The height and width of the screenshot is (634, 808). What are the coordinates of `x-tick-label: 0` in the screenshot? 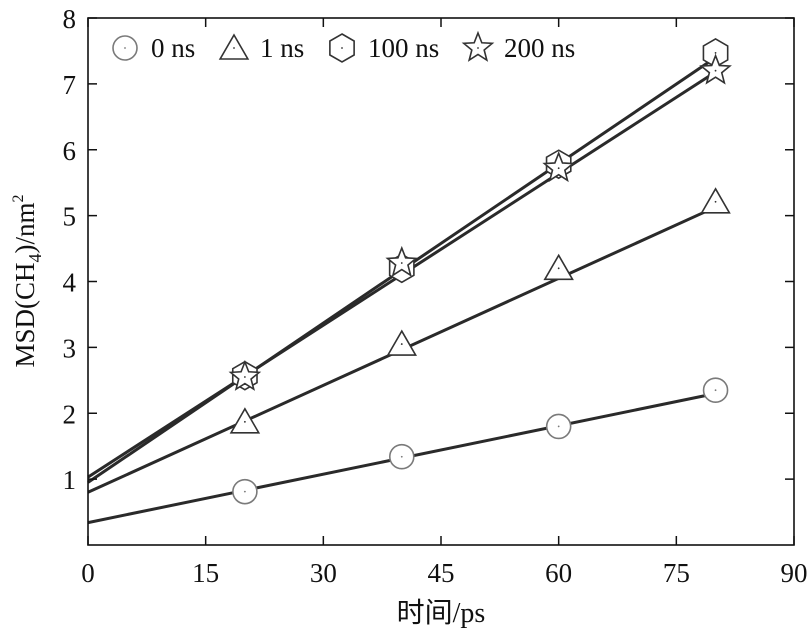 It's located at (88, 573).